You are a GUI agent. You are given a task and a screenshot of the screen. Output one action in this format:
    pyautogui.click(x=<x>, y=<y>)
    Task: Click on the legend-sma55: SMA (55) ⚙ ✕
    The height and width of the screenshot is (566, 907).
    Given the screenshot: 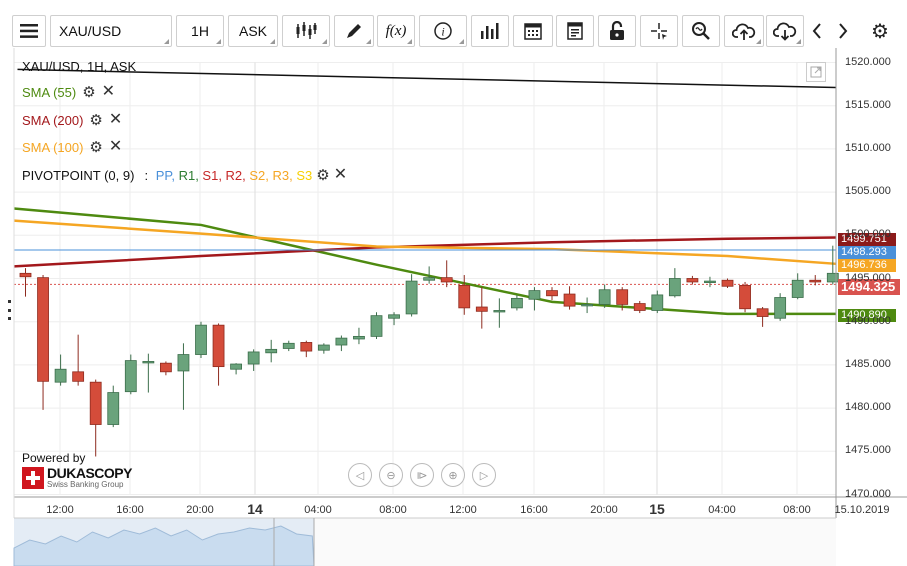 What is the action you would take?
    pyautogui.click(x=68, y=92)
    